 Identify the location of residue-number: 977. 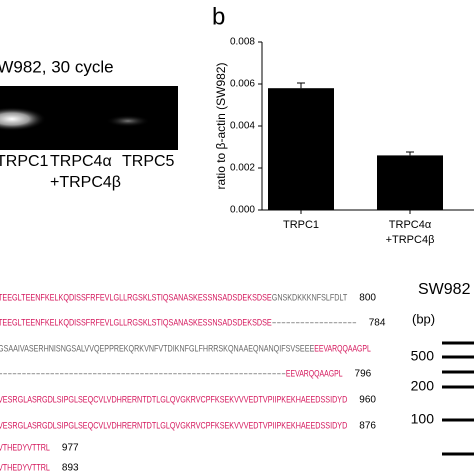
(70, 448).